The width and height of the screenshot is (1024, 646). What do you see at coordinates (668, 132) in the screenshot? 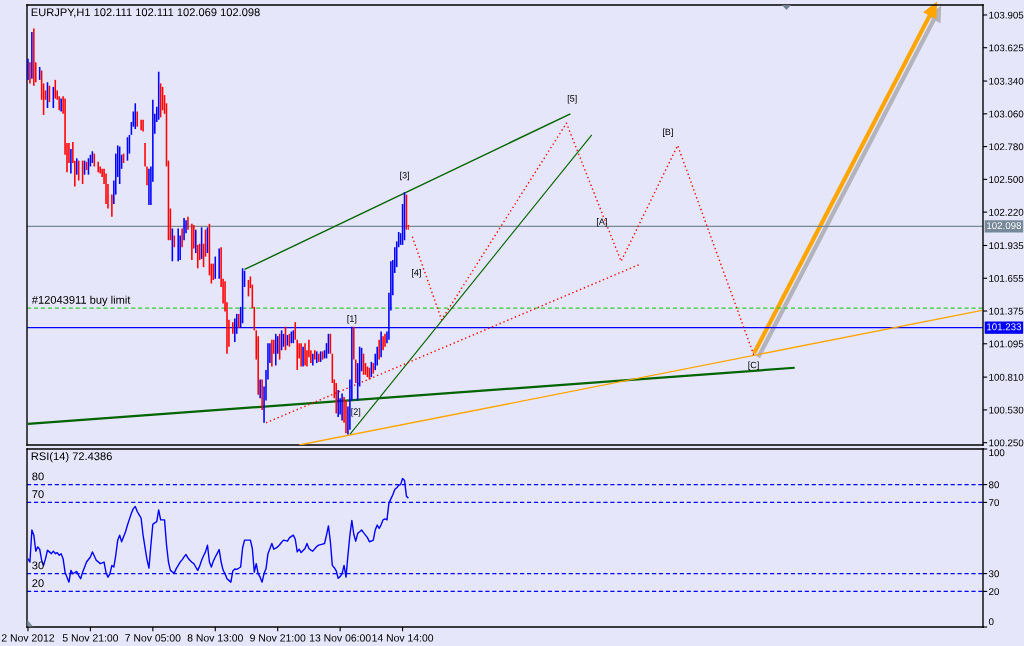
I see `annotation: [B]` at bounding box center [668, 132].